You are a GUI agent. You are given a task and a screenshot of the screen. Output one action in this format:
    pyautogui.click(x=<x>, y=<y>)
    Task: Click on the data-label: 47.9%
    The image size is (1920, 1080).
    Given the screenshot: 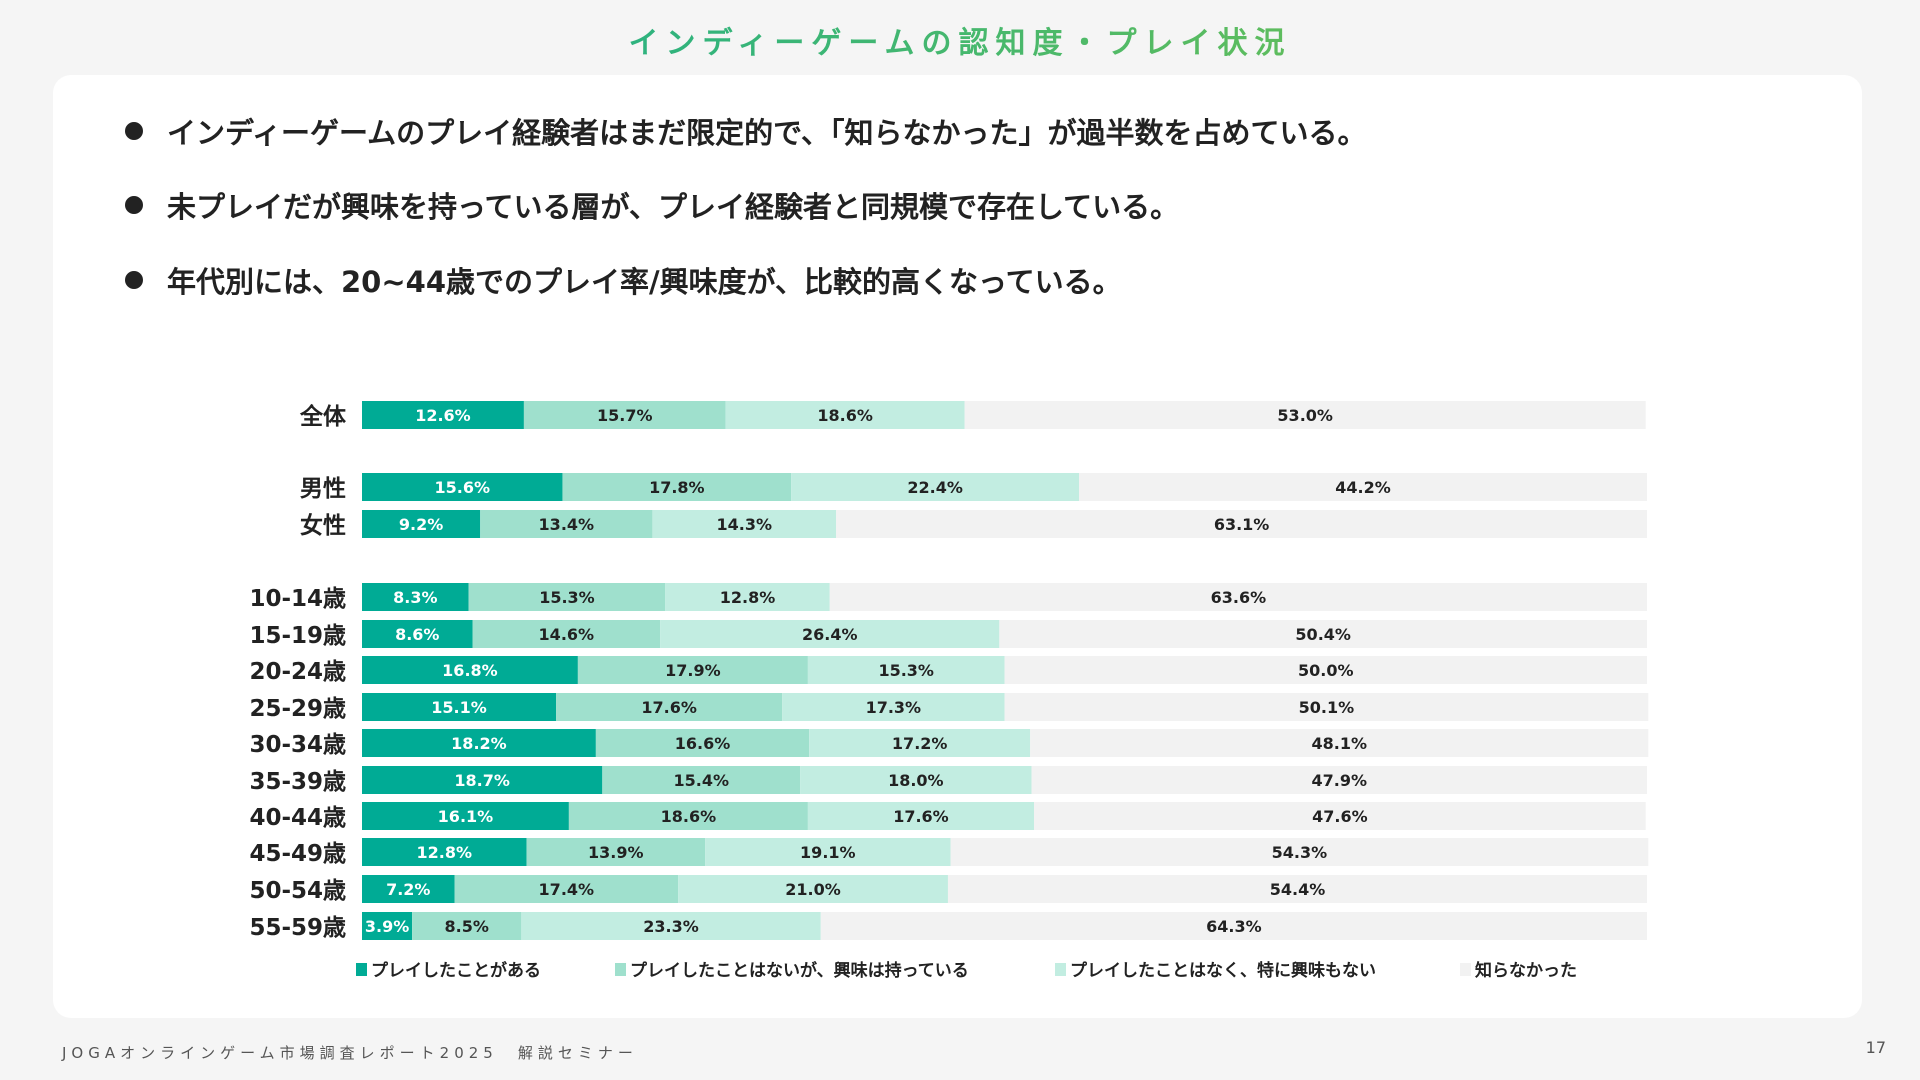 What is the action you would take?
    pyautogui.click(x=1339, y=780)
    